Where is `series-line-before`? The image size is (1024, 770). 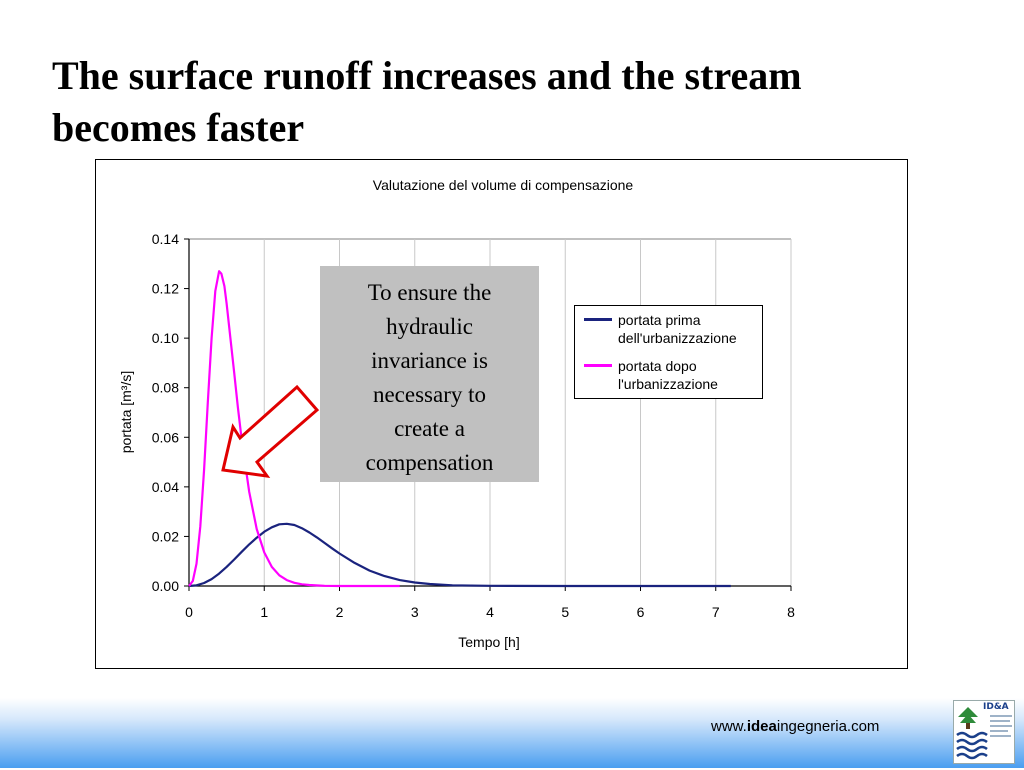
series-line-before is located at coordinates (459, 555).